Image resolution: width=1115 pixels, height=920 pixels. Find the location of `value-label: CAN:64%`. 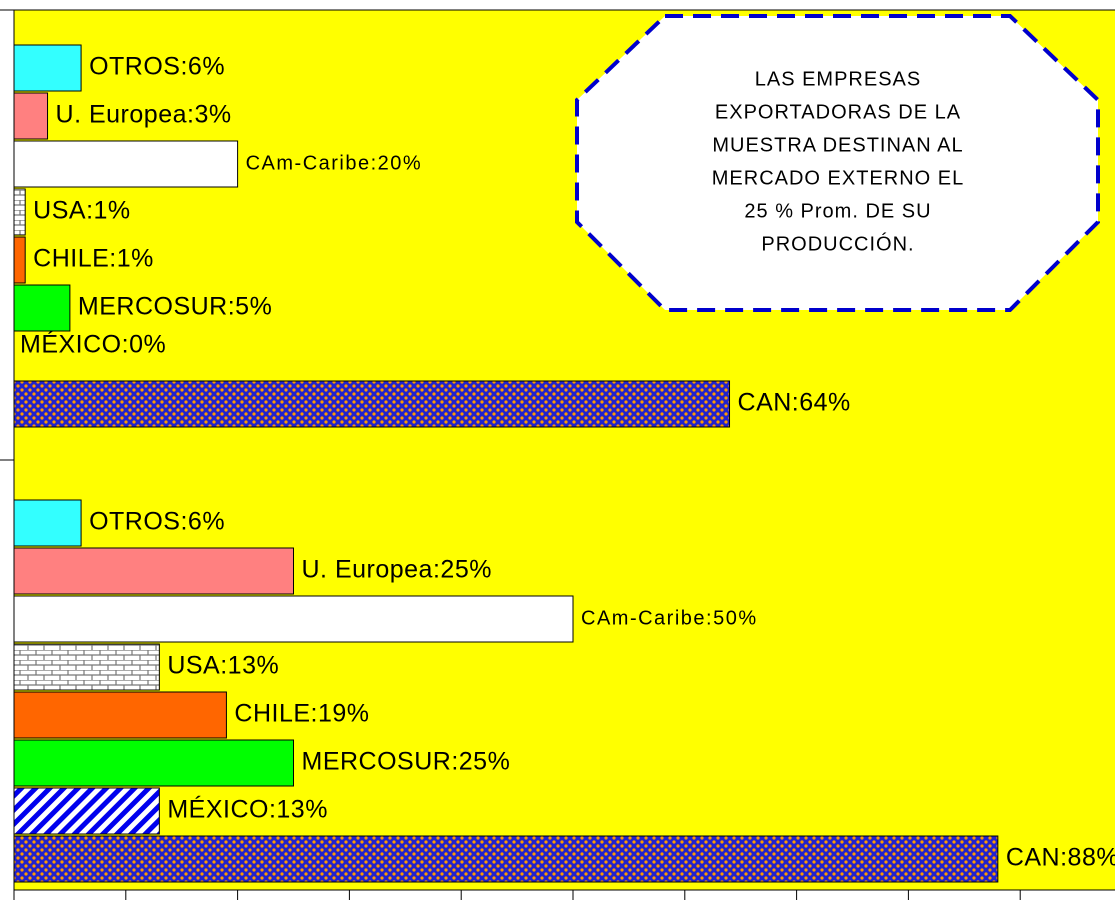

value-label: CAN:64% is located at coordinates (794, 403).